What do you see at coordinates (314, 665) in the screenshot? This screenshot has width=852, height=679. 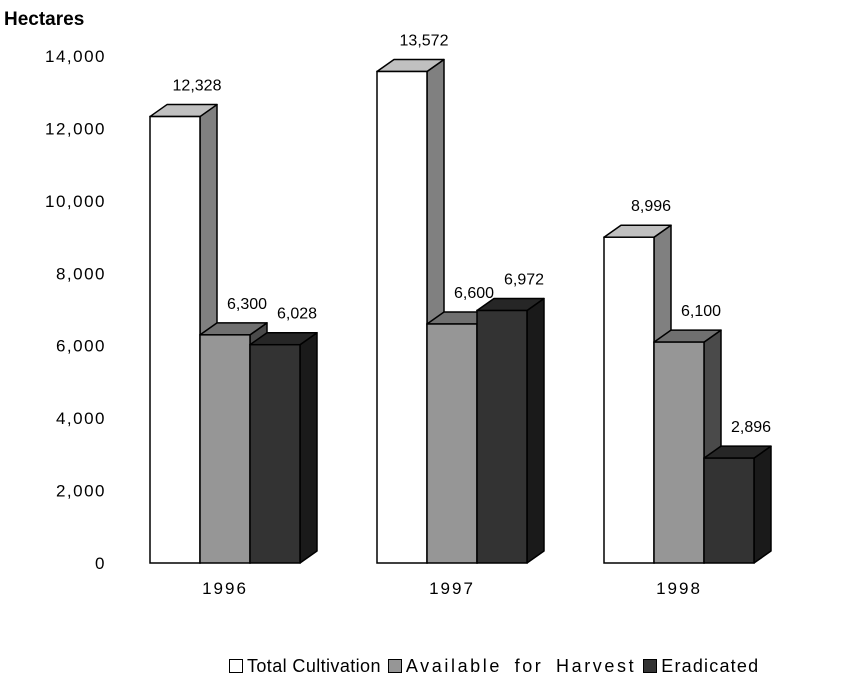 I see `legend-label-total-cultivation: Total Cultivation` at bounding box center [314, 665].